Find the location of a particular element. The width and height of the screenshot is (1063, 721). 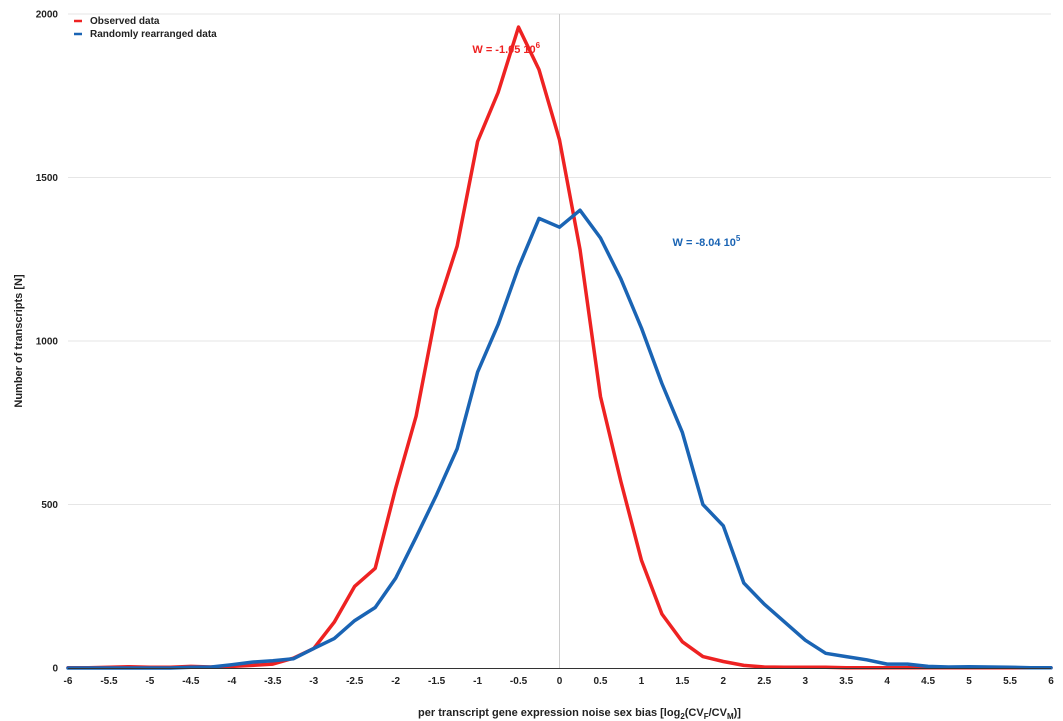

x-title-mid: /CV is located at coordinates (718, 713).